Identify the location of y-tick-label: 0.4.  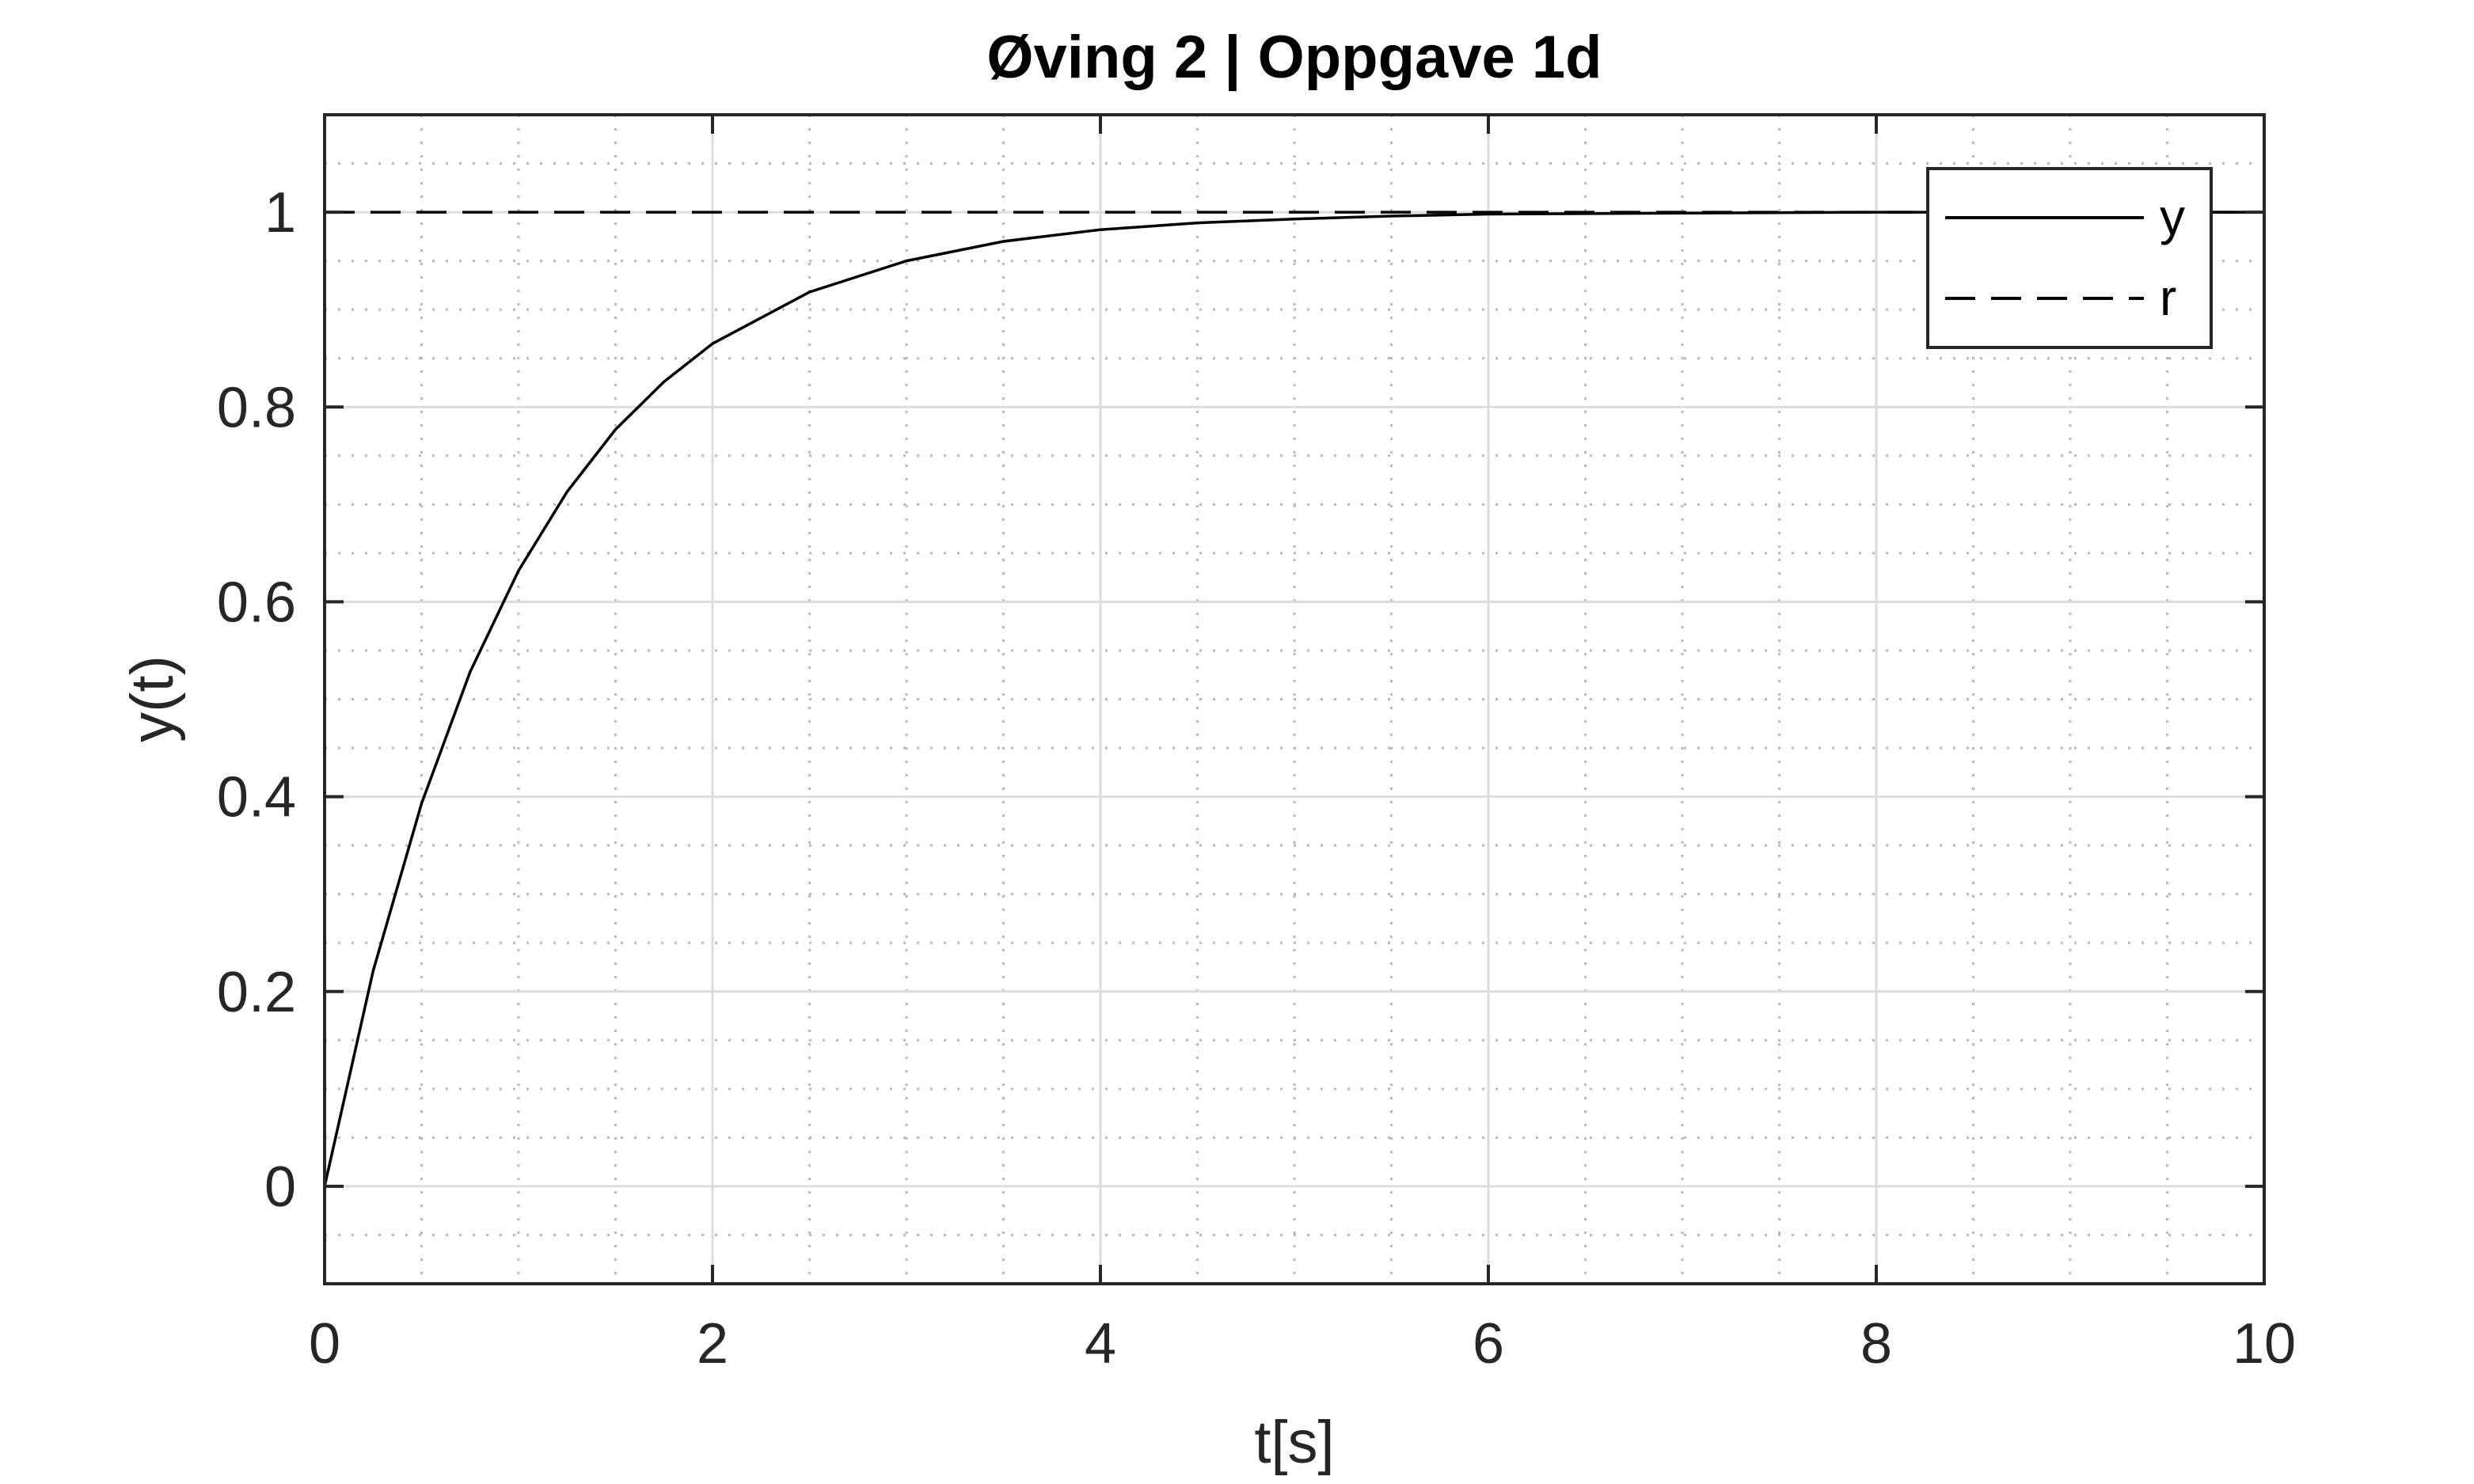
(257, 797).